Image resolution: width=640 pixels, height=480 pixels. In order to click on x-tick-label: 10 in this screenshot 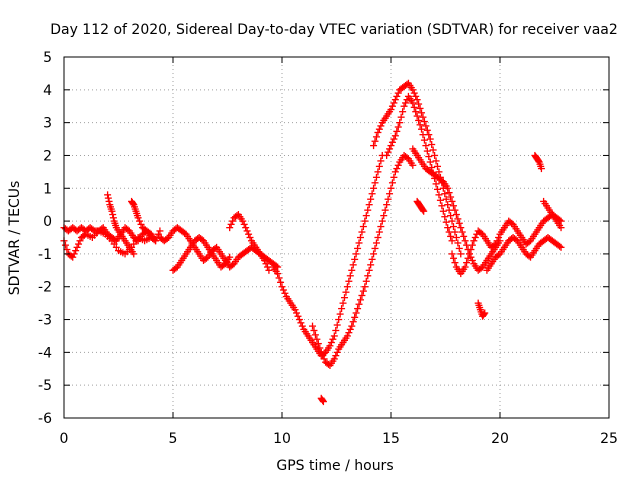, I will do `click(282, 439)`.